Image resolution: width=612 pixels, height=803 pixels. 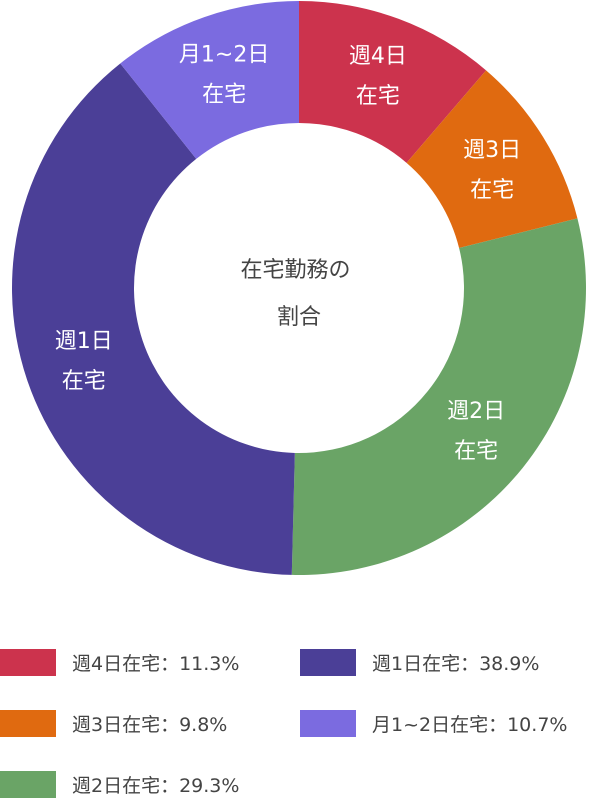 I want to click on center-label-line-1: 在宅勤務の, so click(x=295, y=270).